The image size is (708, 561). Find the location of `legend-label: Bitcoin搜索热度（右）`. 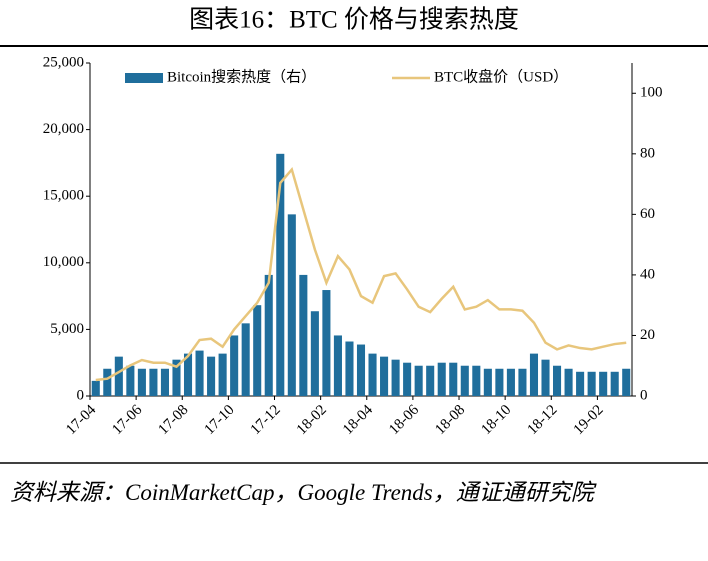

legend-label: Bitcoin搜索热度（右） is located at coordinates (241, 76).